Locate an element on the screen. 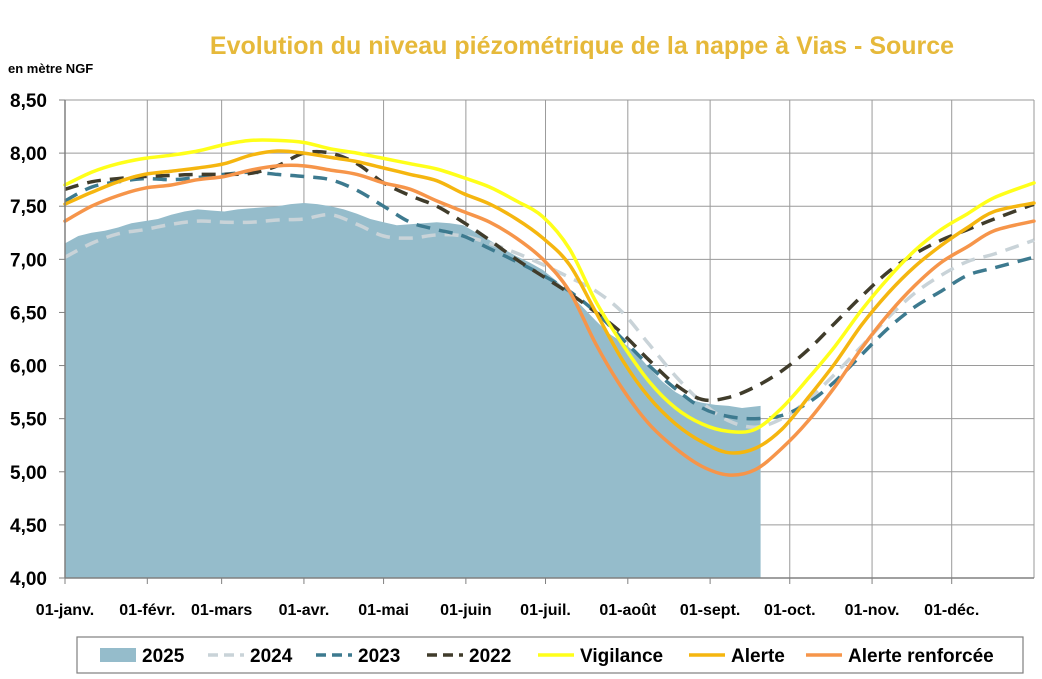 Image resolution: width=1042 pixels, height=679 pixels. y-tick-label: 5,50 is located at coordinates (28, 420).